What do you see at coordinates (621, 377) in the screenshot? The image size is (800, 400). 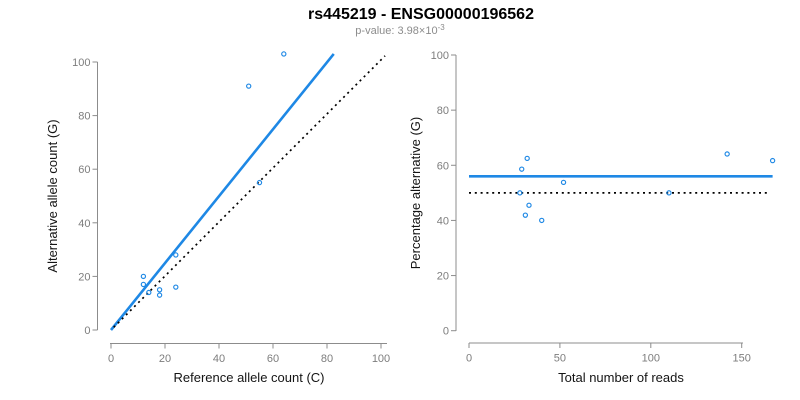 I see `x-axis-title: Total number of reads` at bounding box center [621, 377].